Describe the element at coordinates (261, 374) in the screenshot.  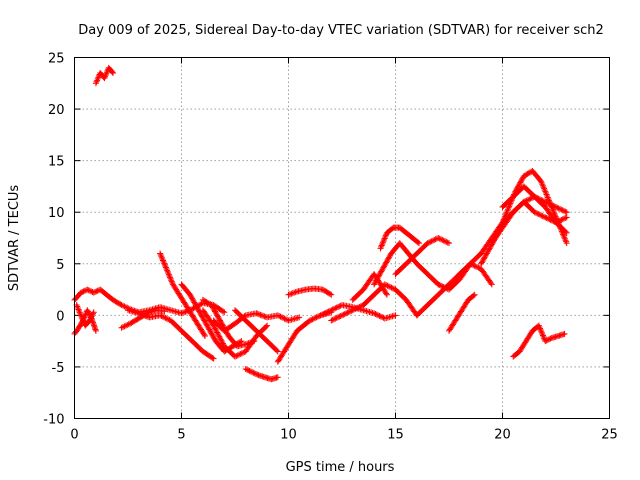
I see `track-arc-m` at that location.